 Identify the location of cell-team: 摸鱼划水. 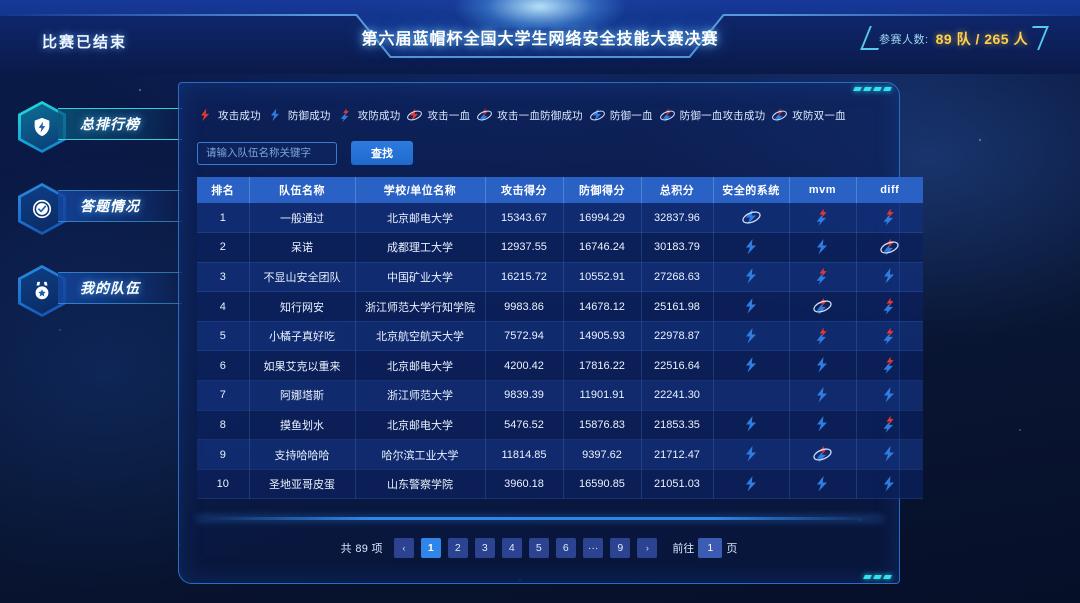
(302, 425).